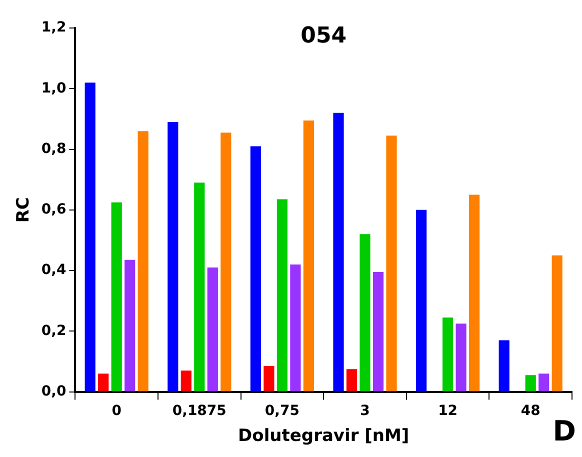 The image size is (582, 457). I want to click on y-tick-label: 0,6, so click(53, 210).